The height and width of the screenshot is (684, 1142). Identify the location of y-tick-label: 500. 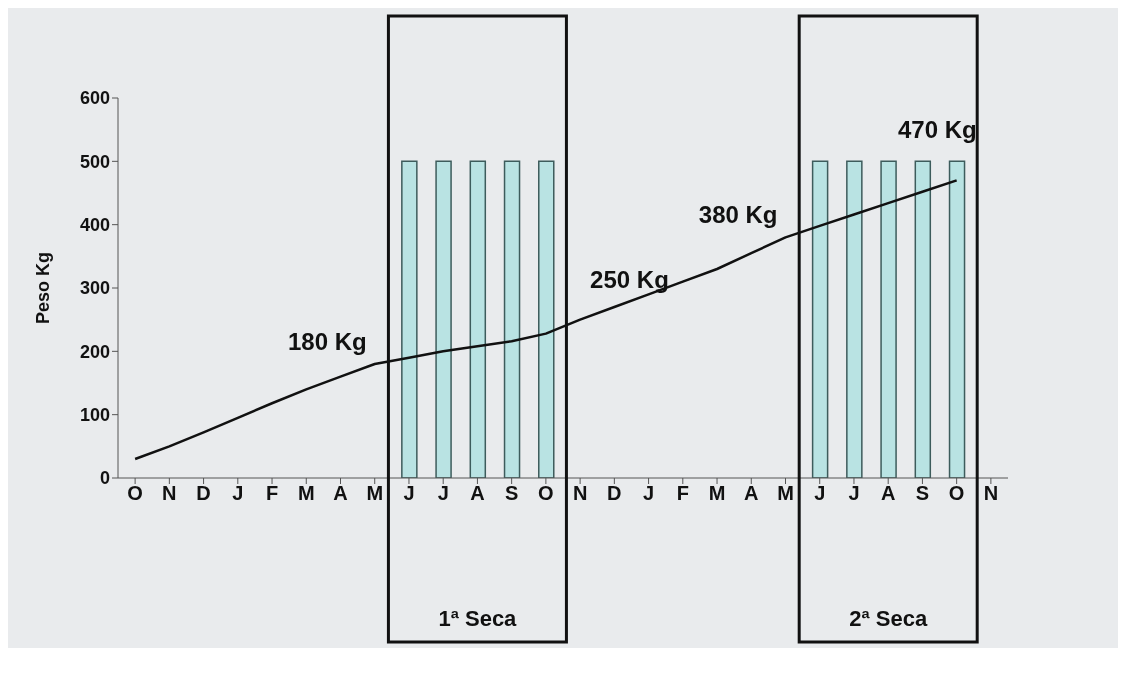
(94, 161).